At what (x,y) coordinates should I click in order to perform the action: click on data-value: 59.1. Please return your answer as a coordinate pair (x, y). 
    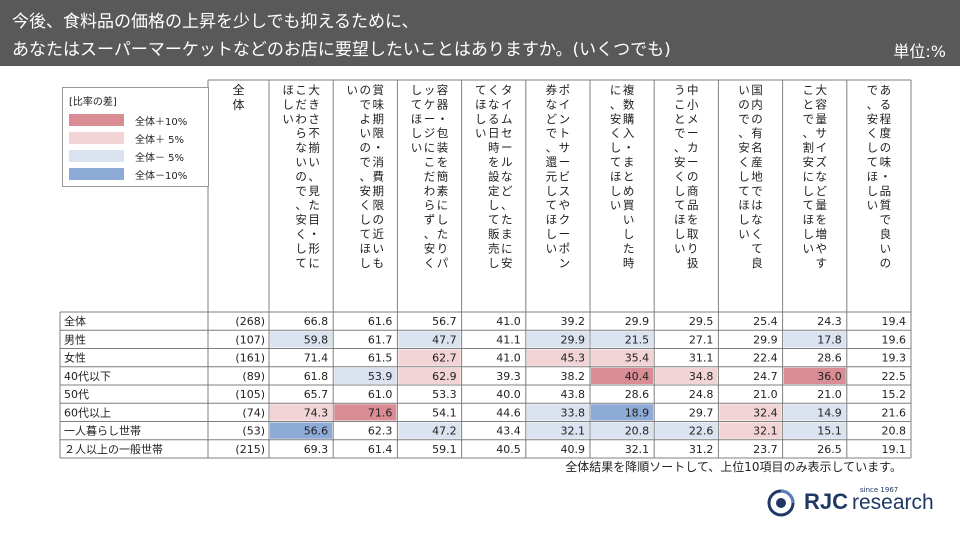
    Looking at the image, I should click on (444, 449).